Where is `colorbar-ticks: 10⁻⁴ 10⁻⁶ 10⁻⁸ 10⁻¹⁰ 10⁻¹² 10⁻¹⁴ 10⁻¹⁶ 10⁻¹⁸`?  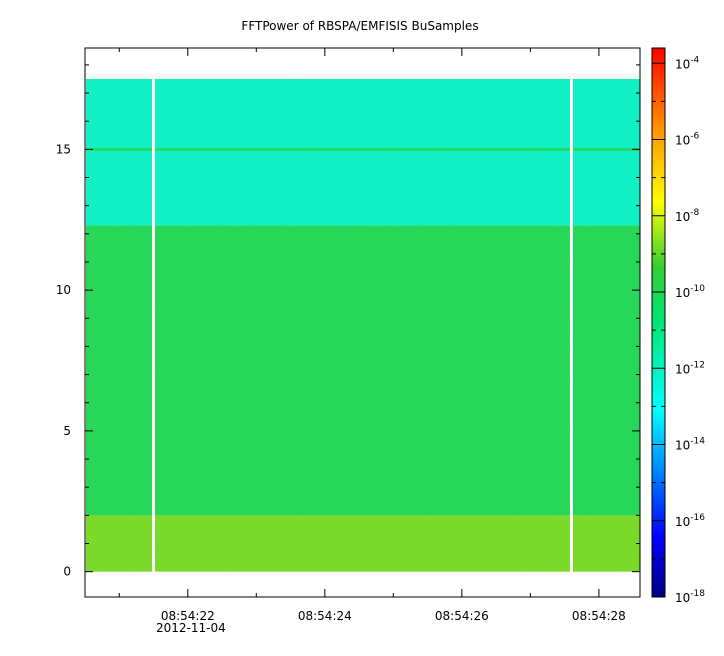 colorbar-ticks: 10⁻⁴ 10⁻⁶ 10⁻⁸ 10⁻¹⁰ 10⁻¹² 10⁻¹⁴ 10⁻¹⁶ 10⁻¹⁸ is located at coordinates (678, 330).